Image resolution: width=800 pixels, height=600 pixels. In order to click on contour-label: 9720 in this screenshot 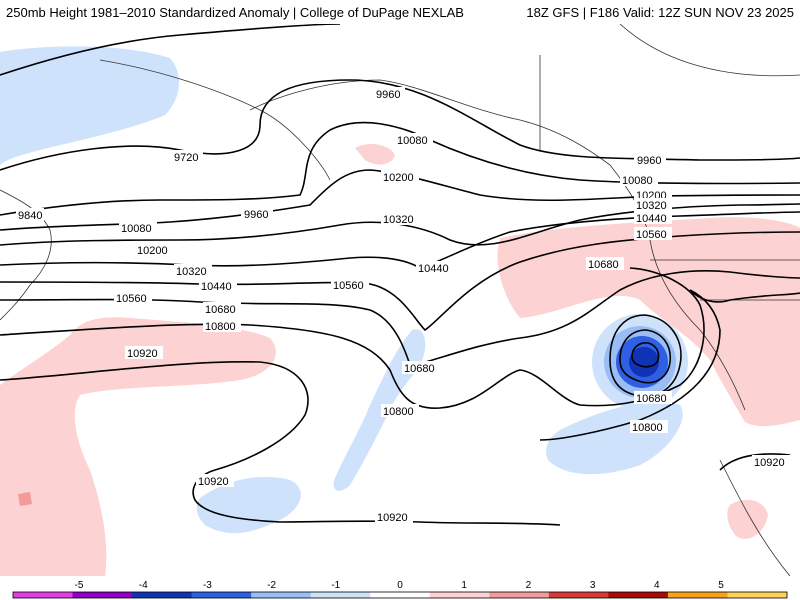, I will do `click(186, 158)`.